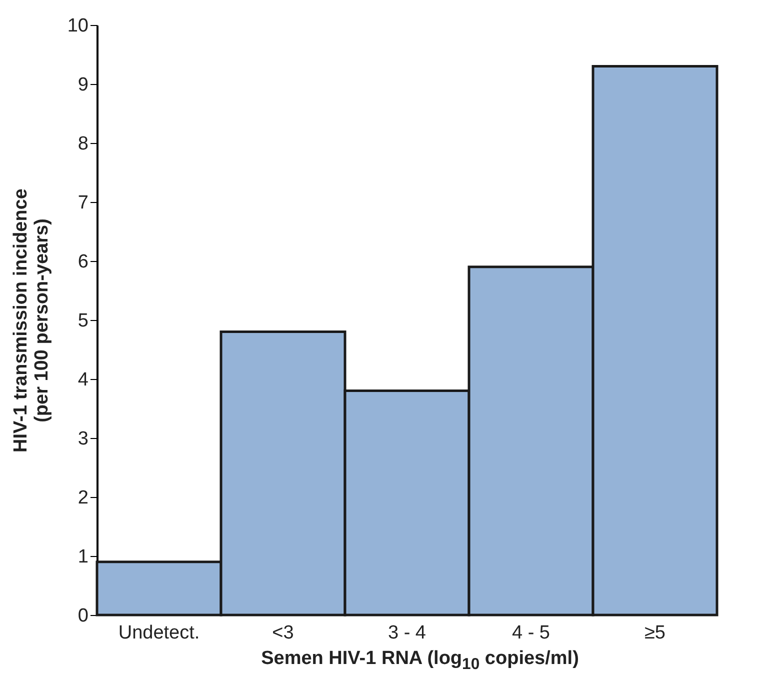  What do you see at coordinates (83, 498) in the screenshot?
I see `y-tick-label: 2` at bounding box center [83, 498].